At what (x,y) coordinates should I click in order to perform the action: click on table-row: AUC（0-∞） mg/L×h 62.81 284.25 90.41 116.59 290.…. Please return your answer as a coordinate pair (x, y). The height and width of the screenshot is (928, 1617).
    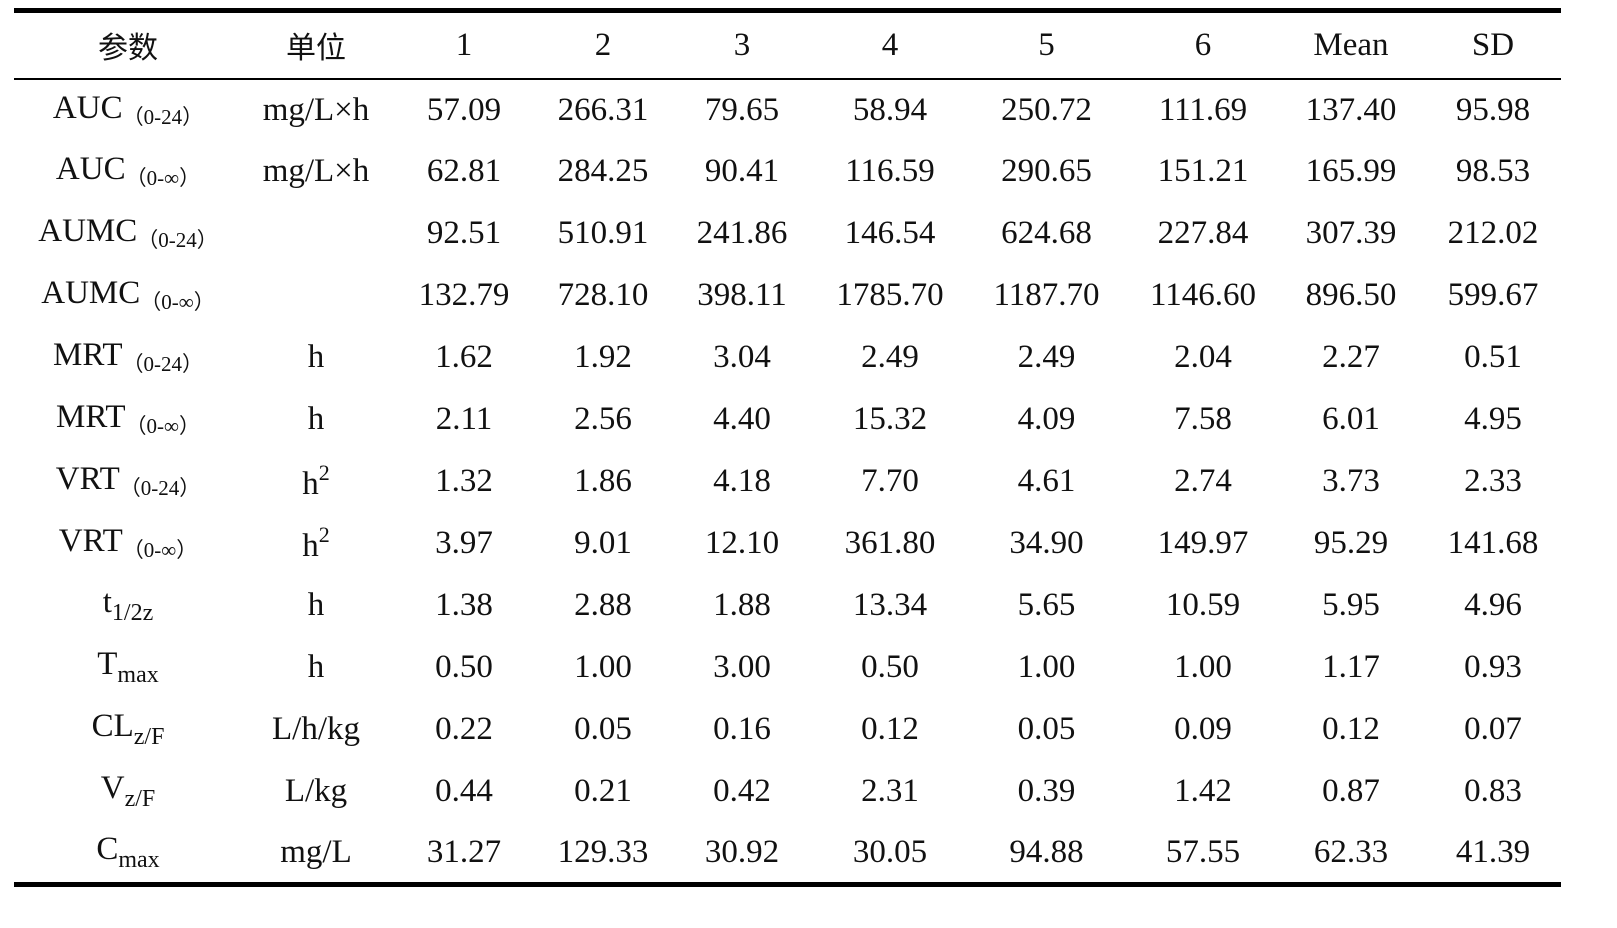
    Looking at the image, I should click on (787, 172).